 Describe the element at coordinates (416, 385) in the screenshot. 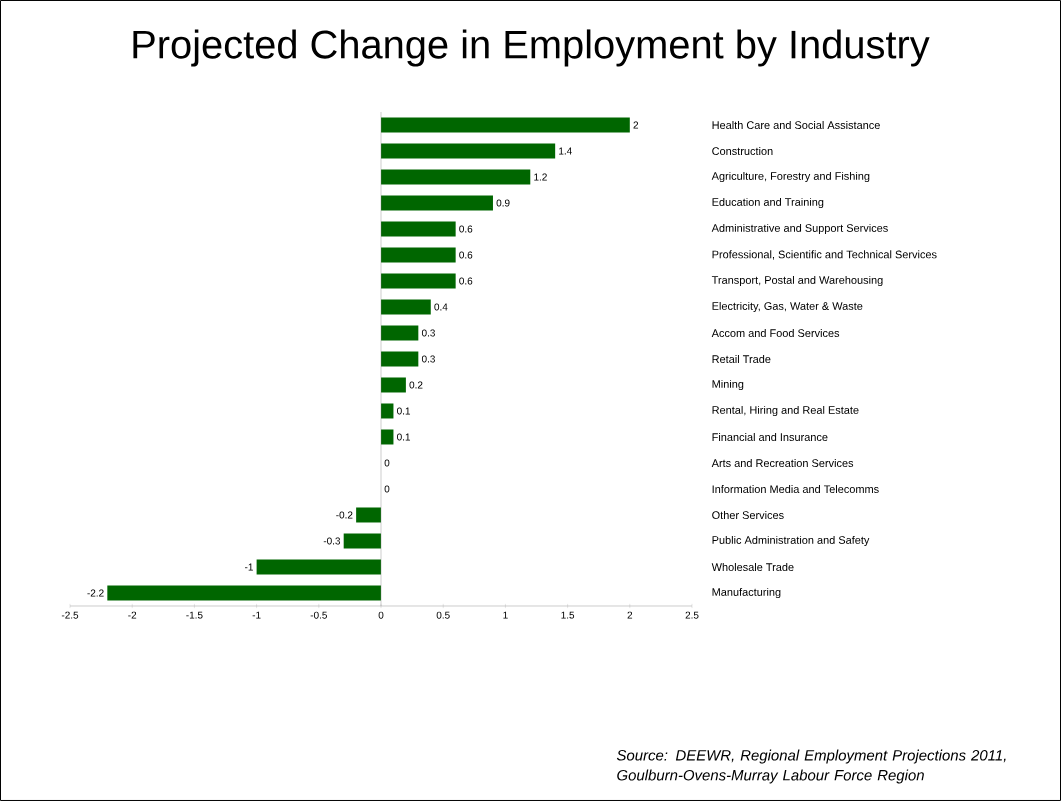

I see `data-label: 0.2` at that location.